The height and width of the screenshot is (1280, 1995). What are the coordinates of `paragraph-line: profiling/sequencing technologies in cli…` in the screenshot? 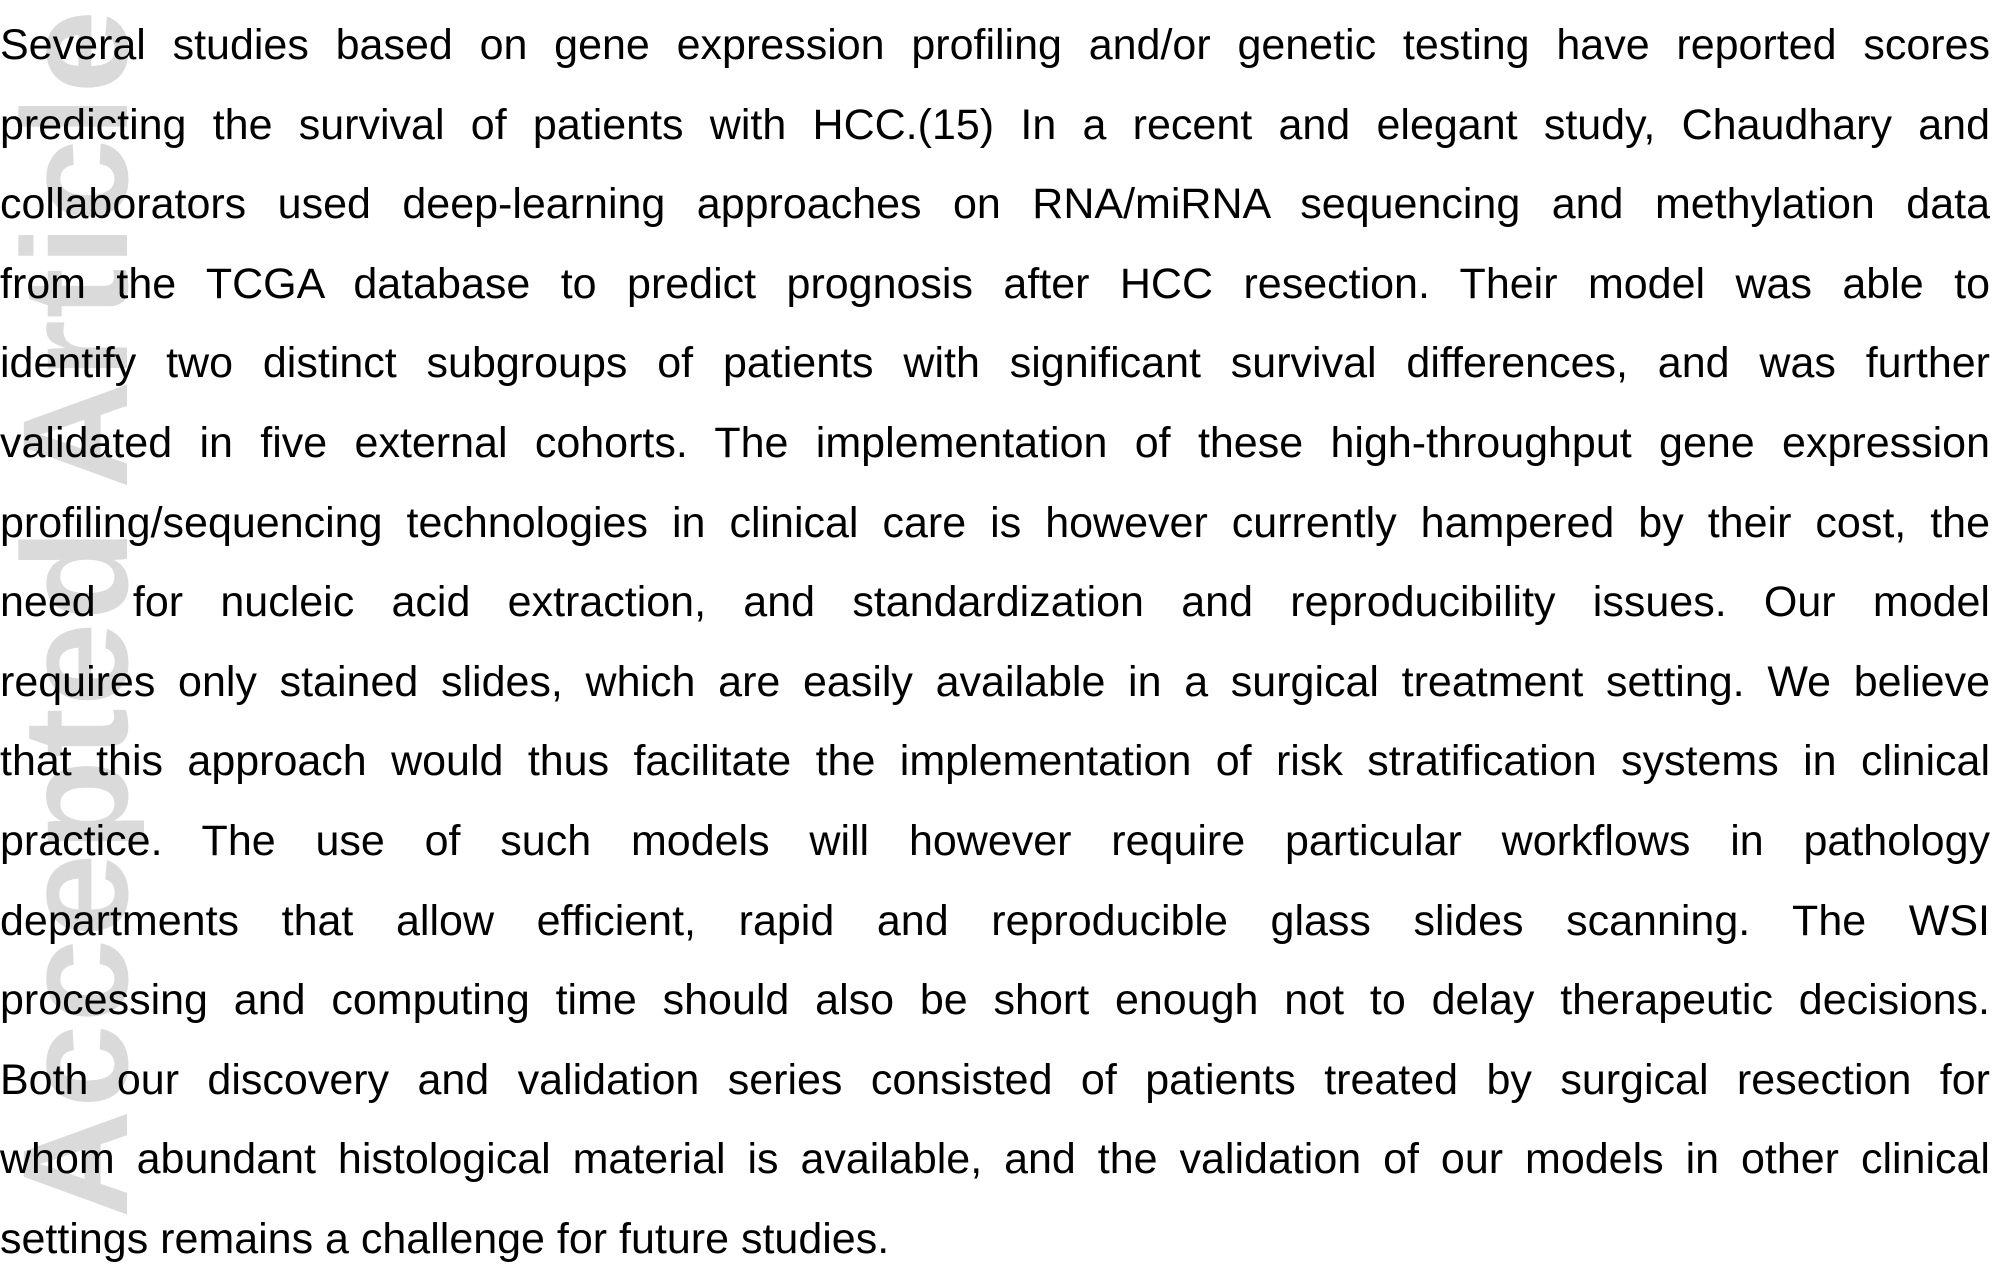 It's located at (995, 522).